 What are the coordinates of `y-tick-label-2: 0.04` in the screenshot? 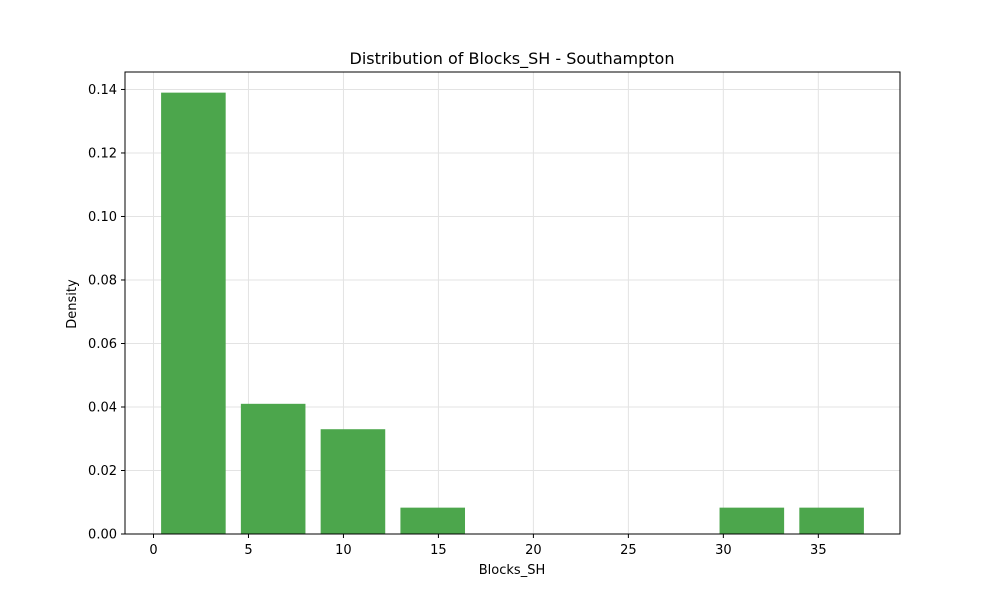 It's located at (102, 407).